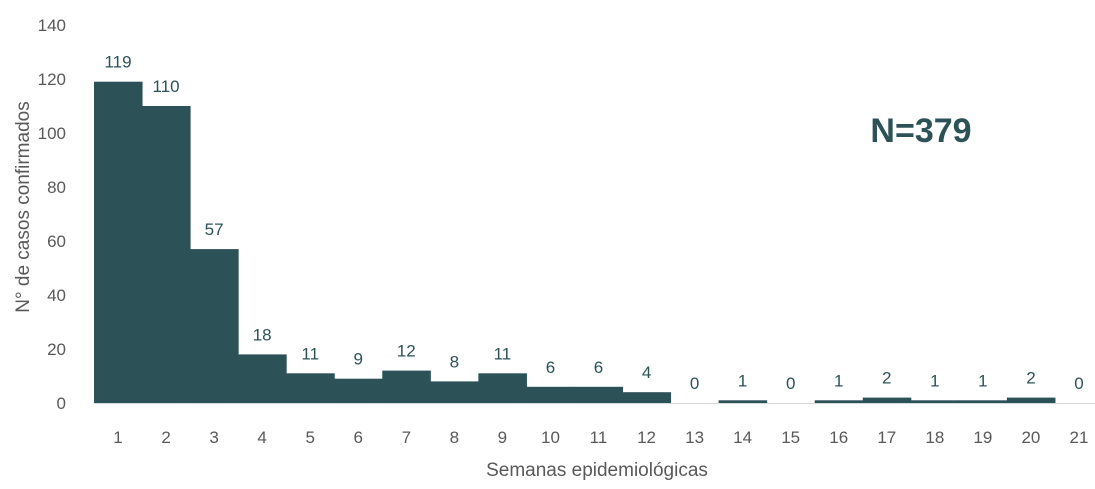  What do you see at coordinates (406, 437) in the screenshot?
I see `x-tick-label: 7` at bounding box center [406, 437].